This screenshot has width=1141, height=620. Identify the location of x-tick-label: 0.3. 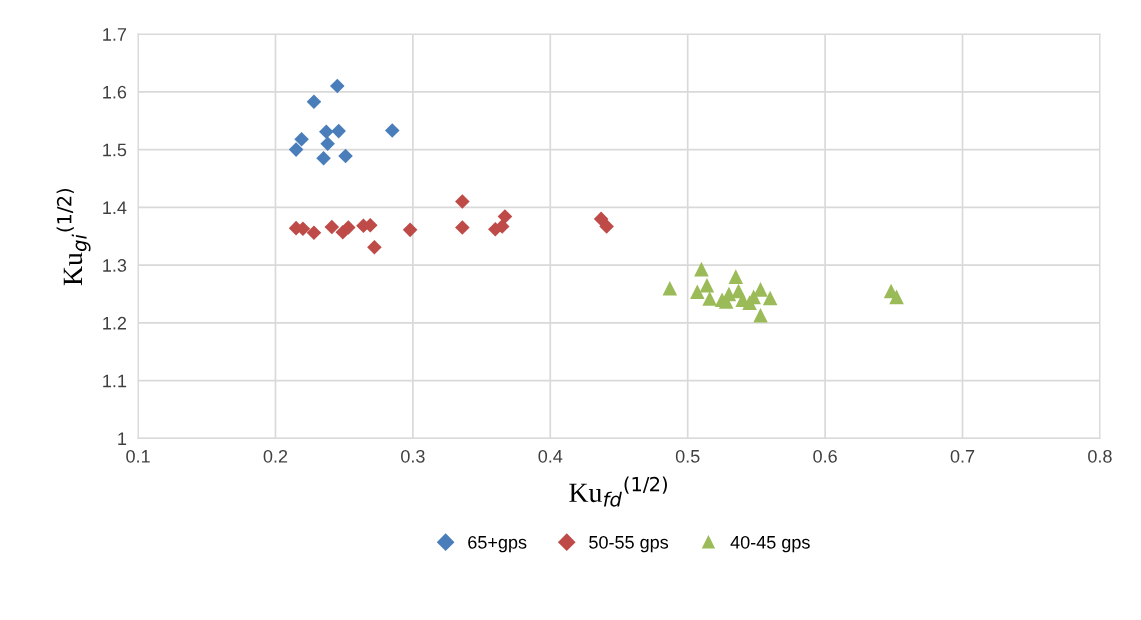
(413, 456).